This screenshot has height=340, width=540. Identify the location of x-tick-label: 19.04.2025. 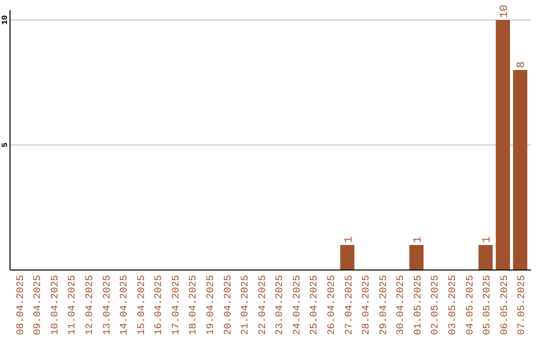
(211, 305).